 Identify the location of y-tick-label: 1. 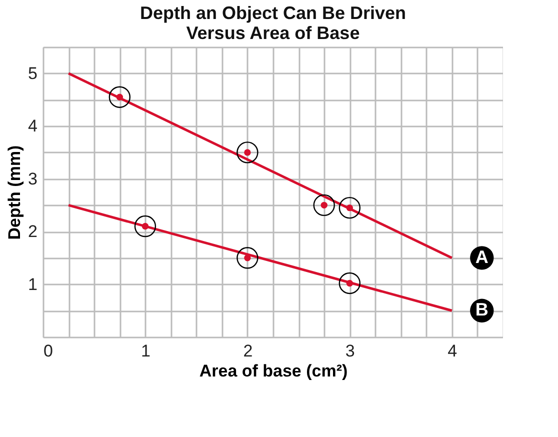
(33, 284).